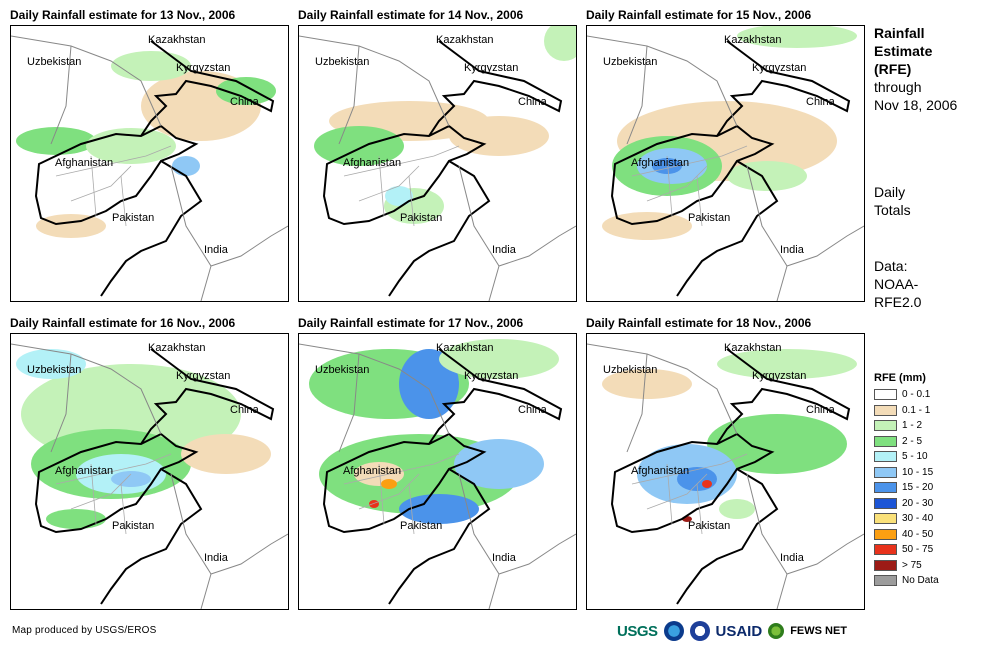 The height and width of the screenshot is (649, 983). Describe the element at coordinates (906, 457) in the screenshot. I see `legend-item: 5 - 10` at that location.